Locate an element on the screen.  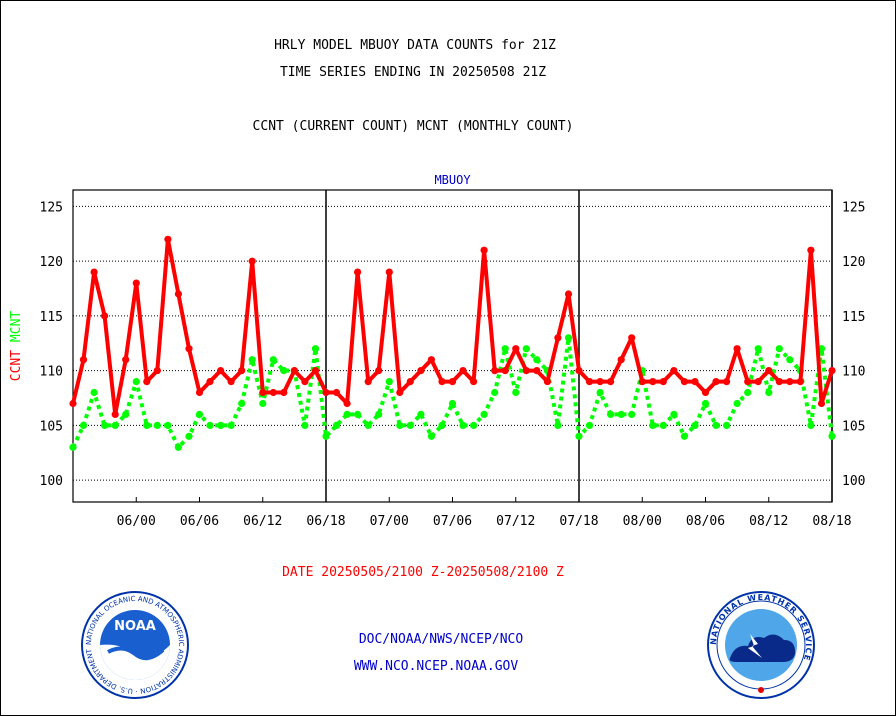
x-tick-label: 06/12 is located at coordinates (262, 521).